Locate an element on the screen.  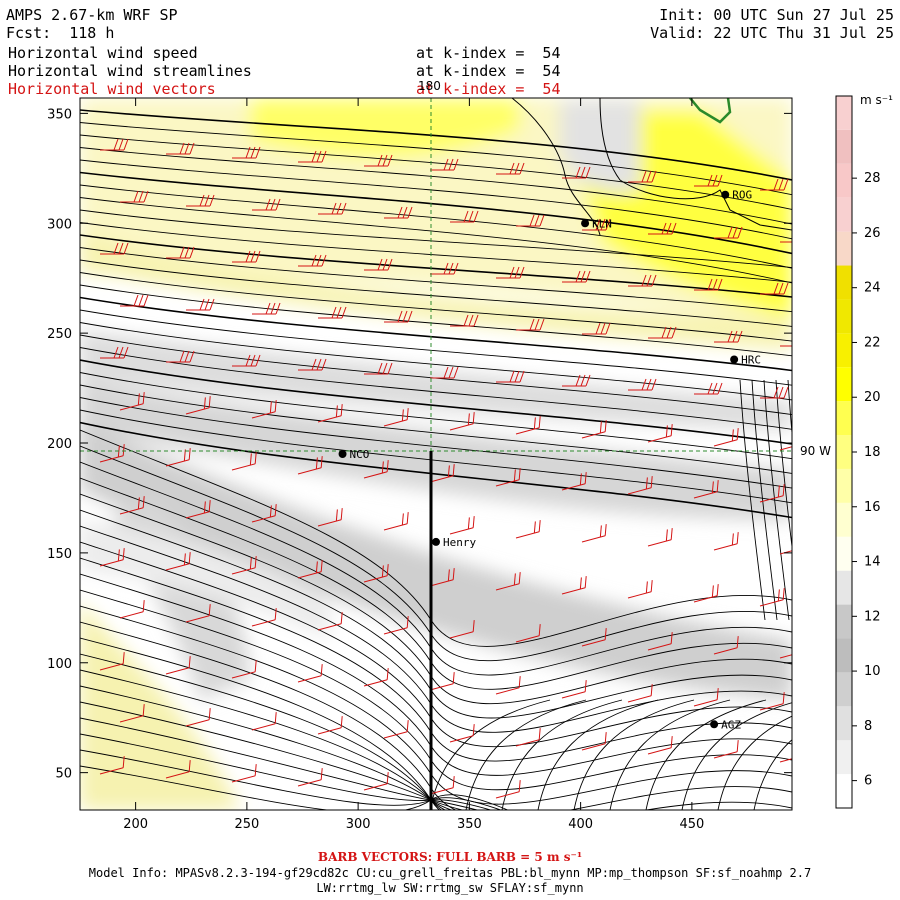
x-tick-label: 200 is located at coordinates (135, 824).